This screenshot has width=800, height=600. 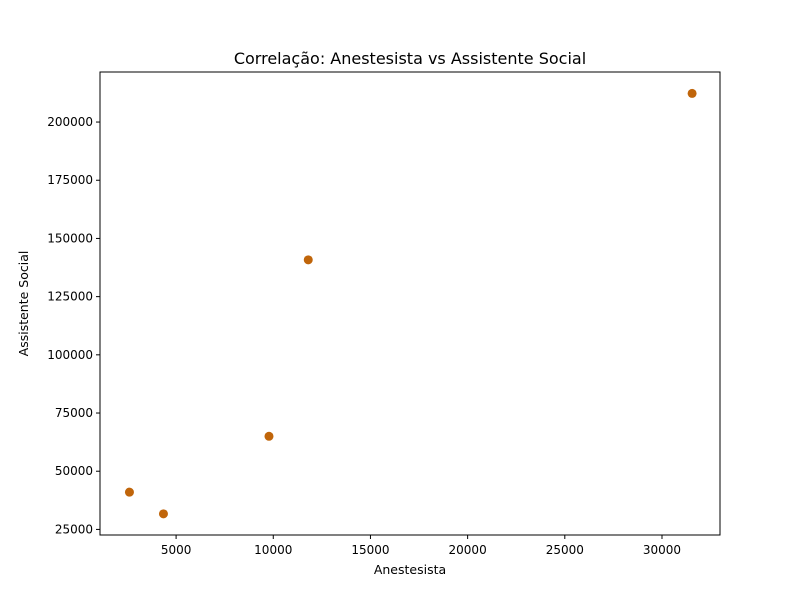 I want to click on y-tick-label: 50000, so click(x=74, y=471).